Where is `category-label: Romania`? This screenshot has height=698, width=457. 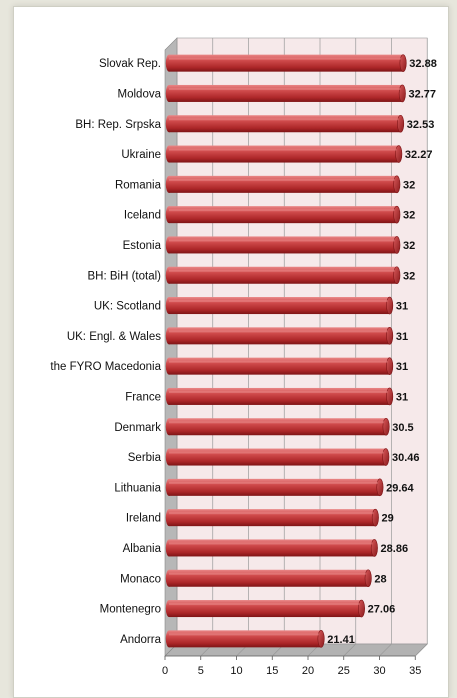
category-label: Romania is located at coordinates (138, 185).